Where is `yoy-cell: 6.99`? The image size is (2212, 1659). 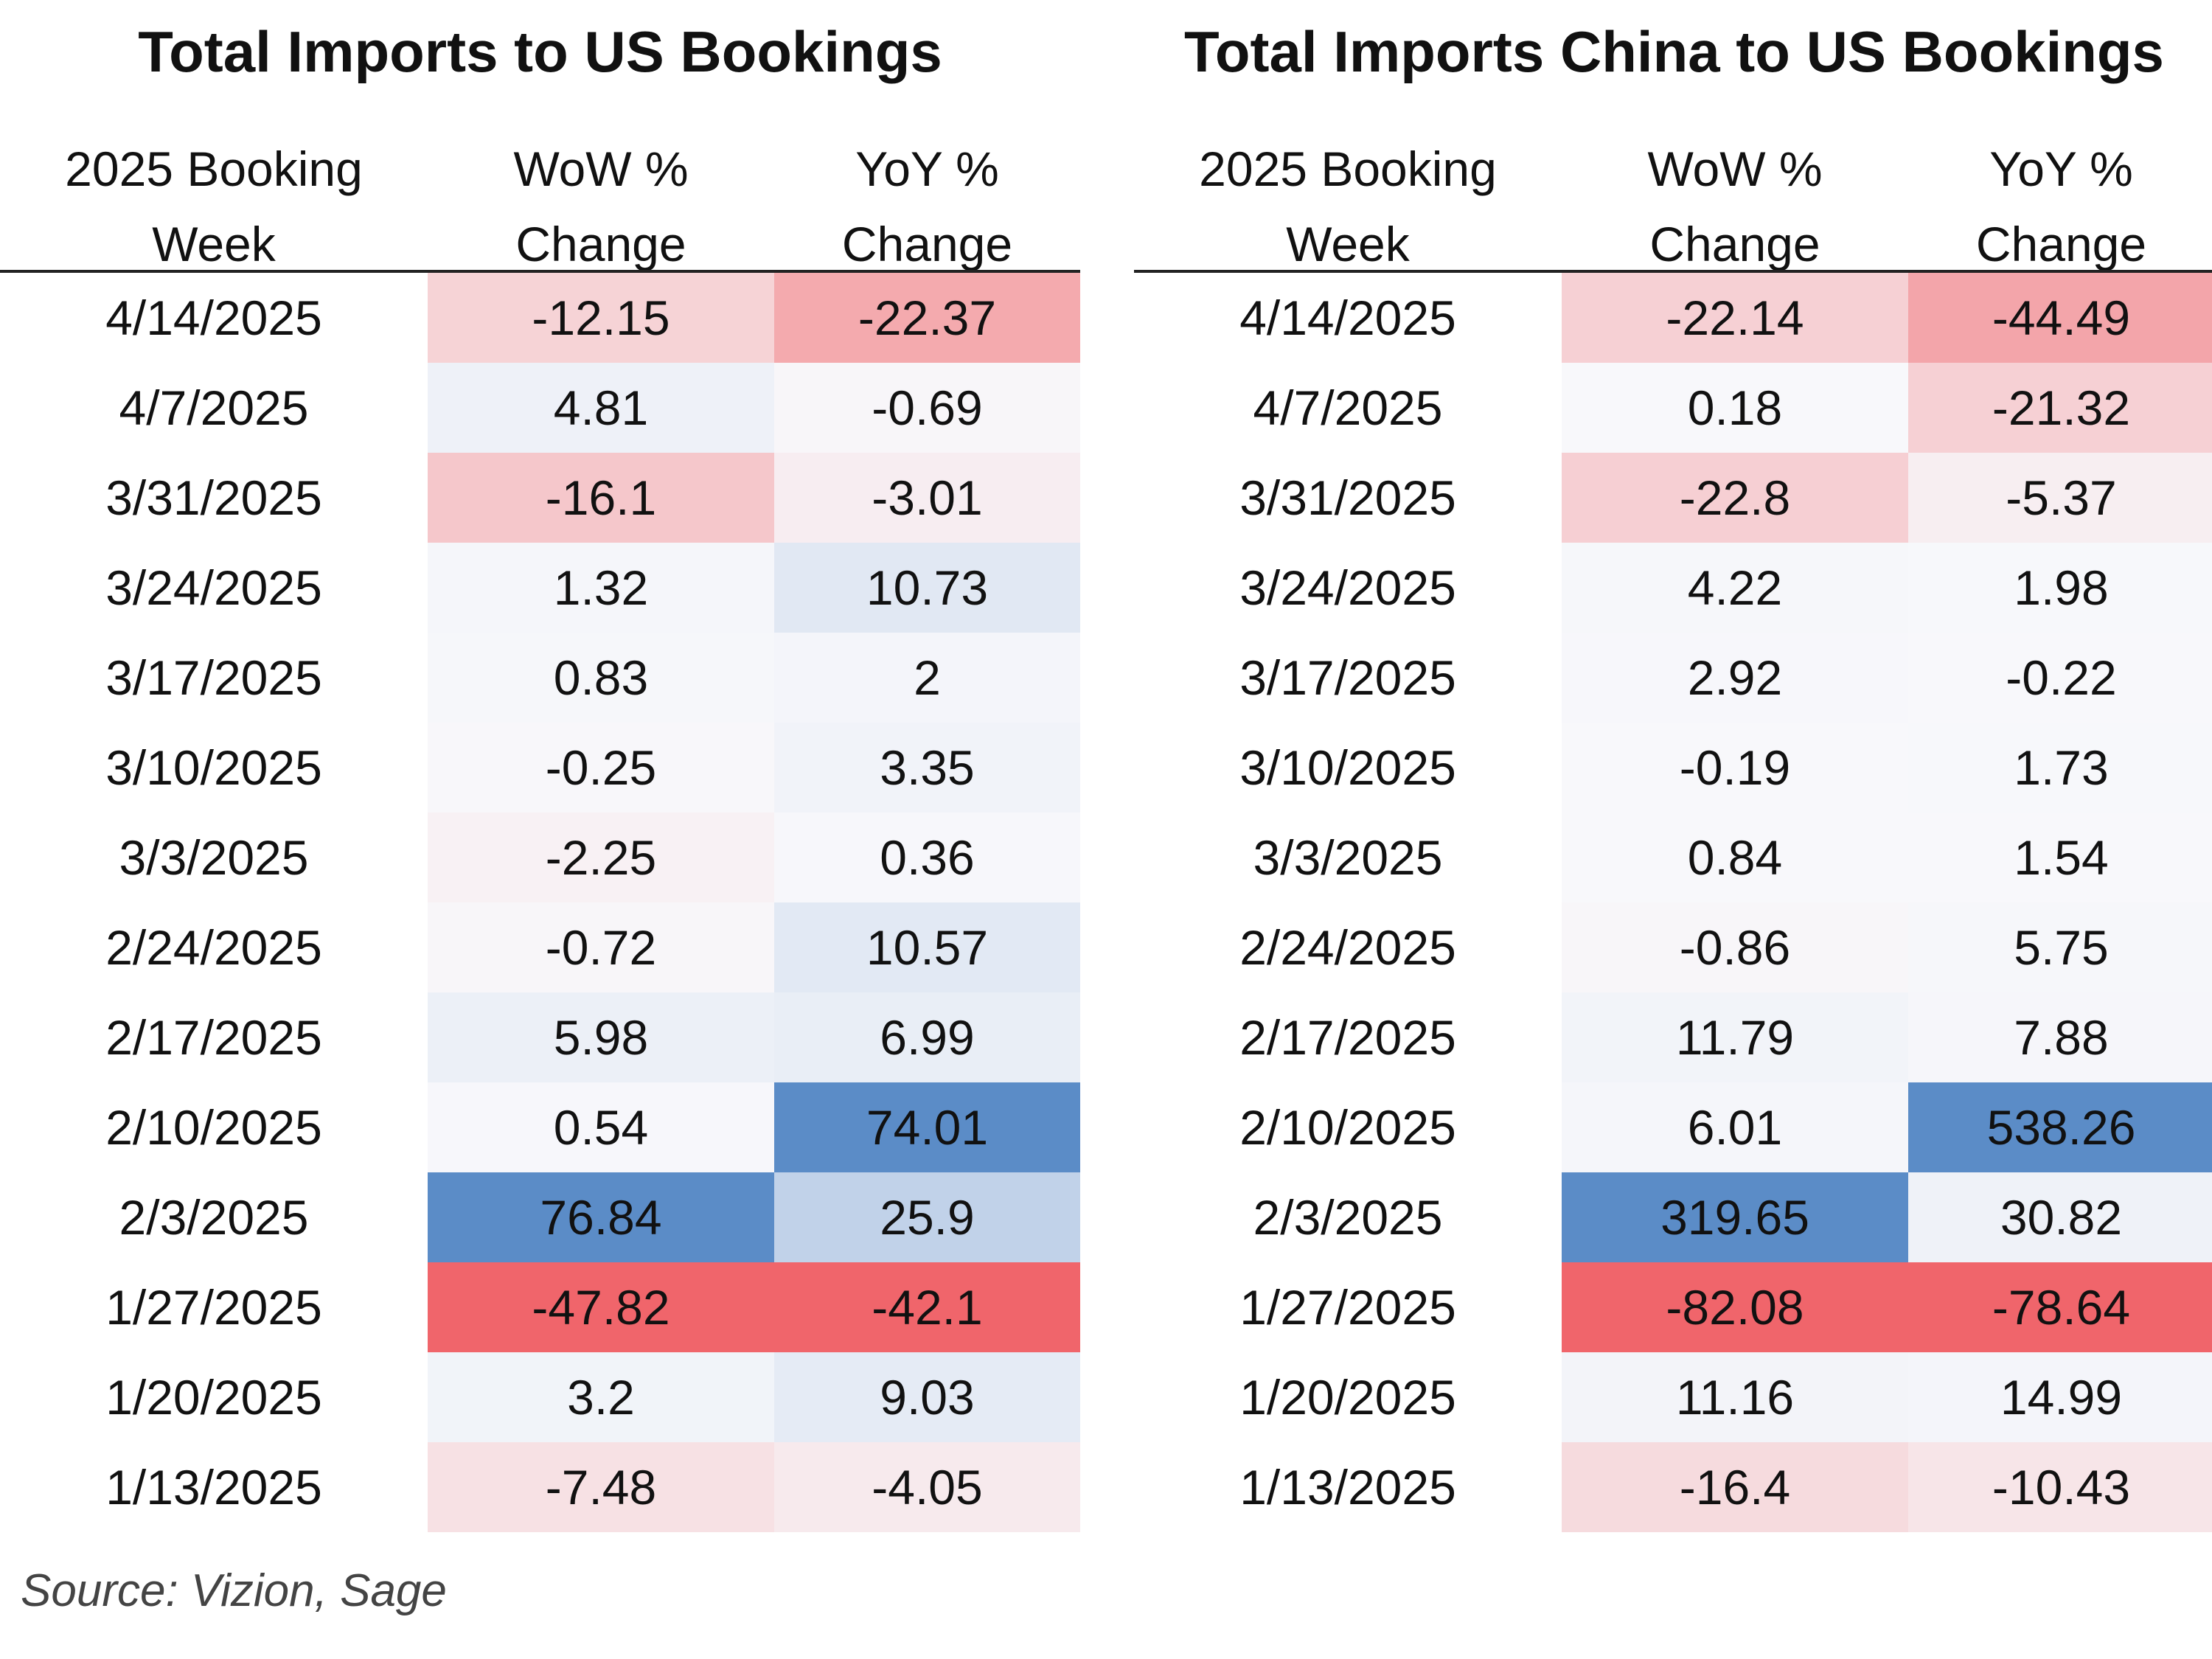
yoy-cell: 6.99 is located at coordinates (927, 1037).